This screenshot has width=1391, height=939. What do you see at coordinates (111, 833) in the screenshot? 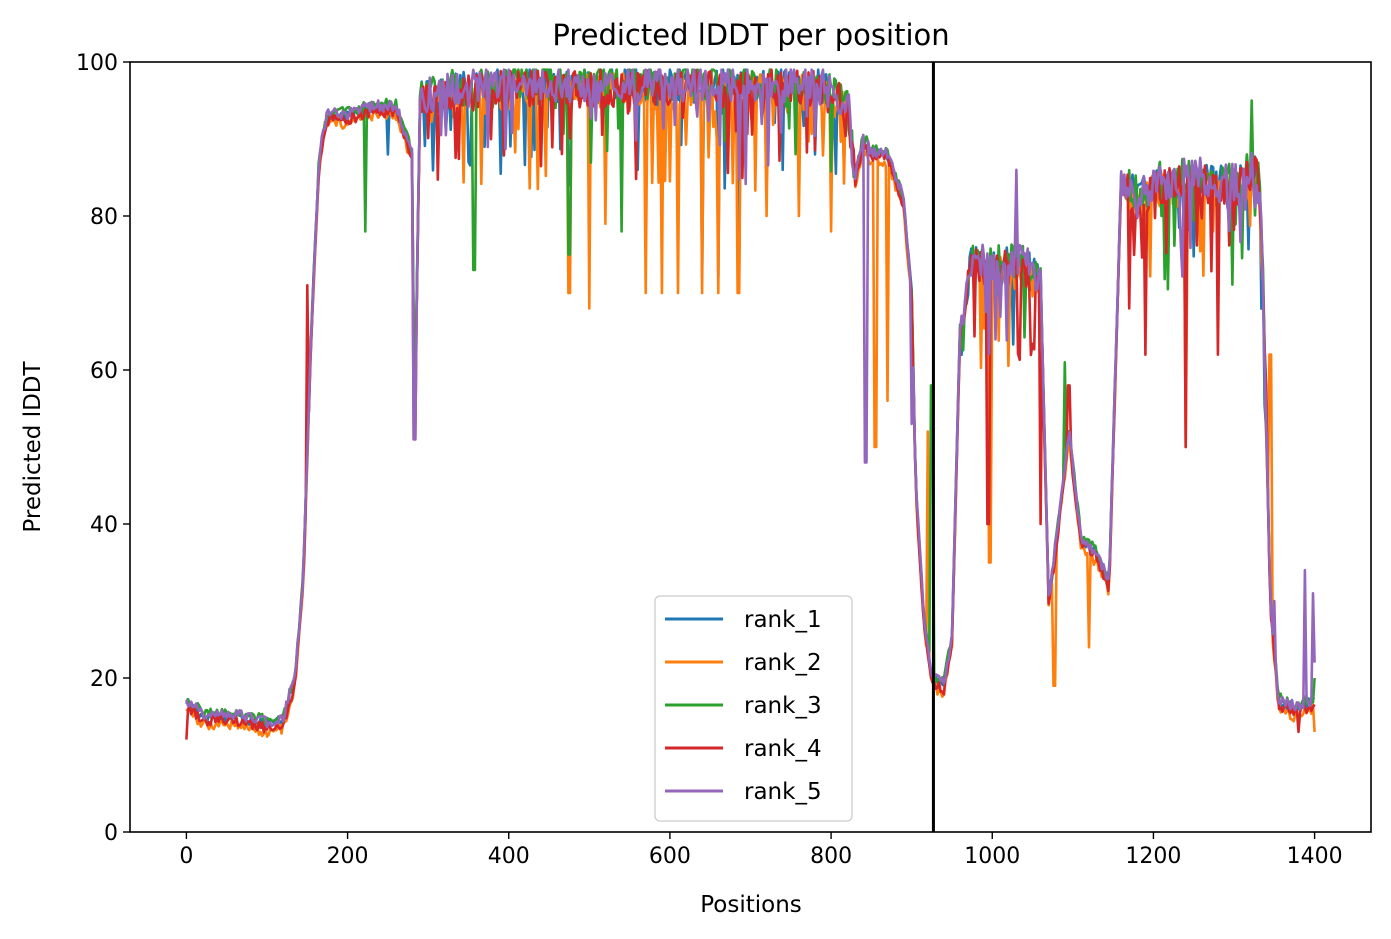
I see `y-tick-label: 0` at bounding box center [111, 833].